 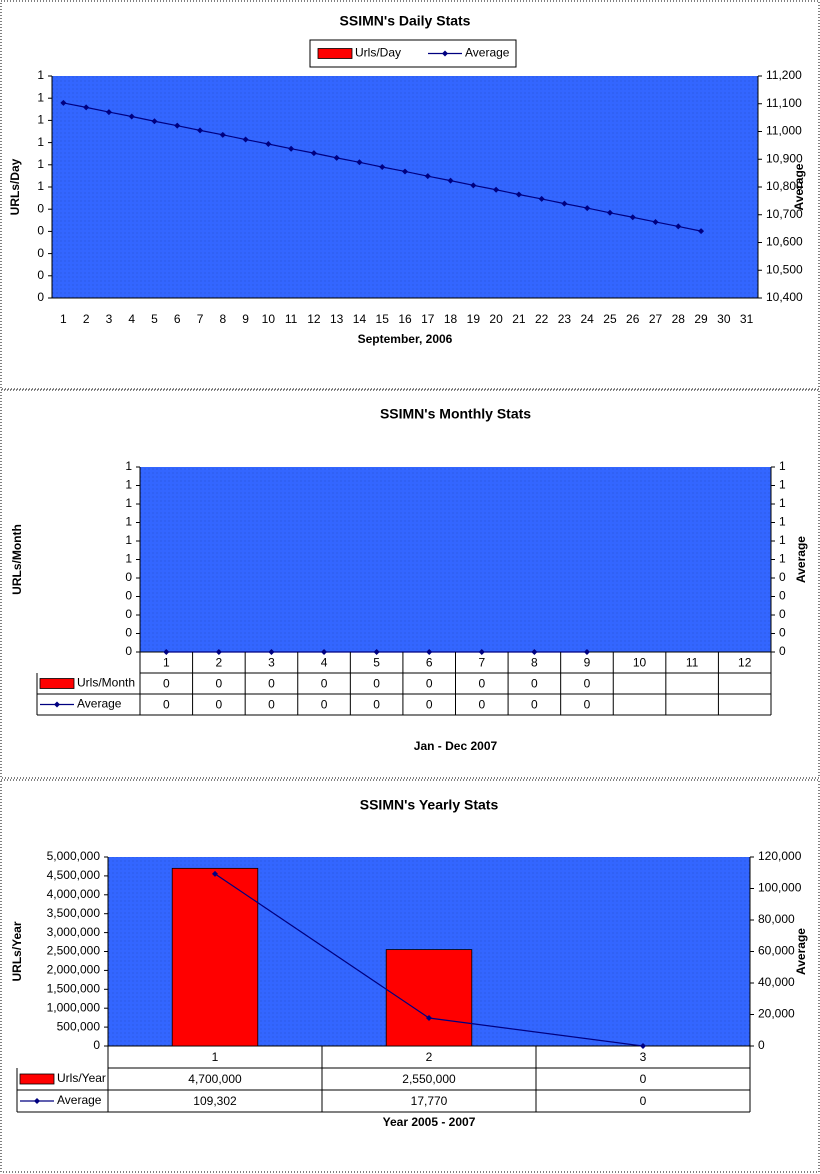 I want to click on y-tick-label: 3,500,000, so click(x=74, y=913).